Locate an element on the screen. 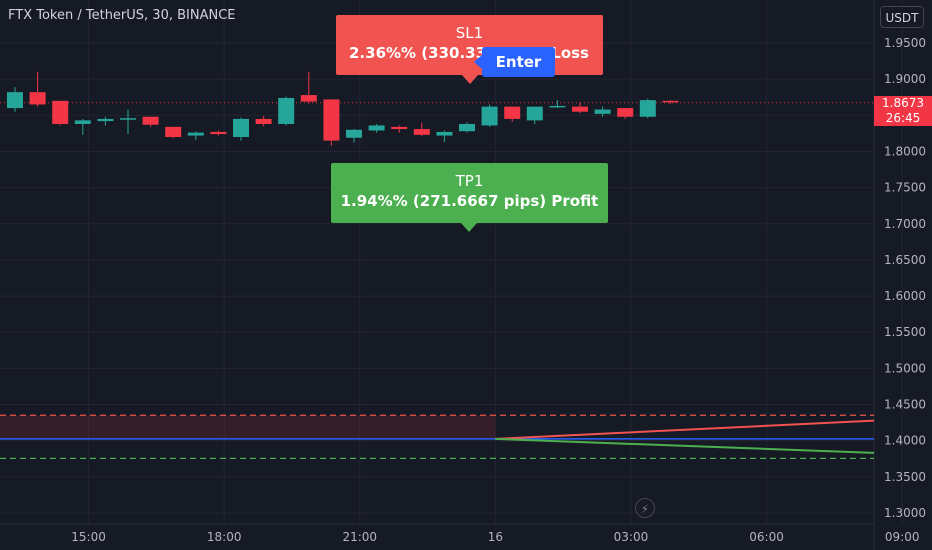 This screenshot has width=932, height=550. stop-zone is located at coordinates (248, 427).